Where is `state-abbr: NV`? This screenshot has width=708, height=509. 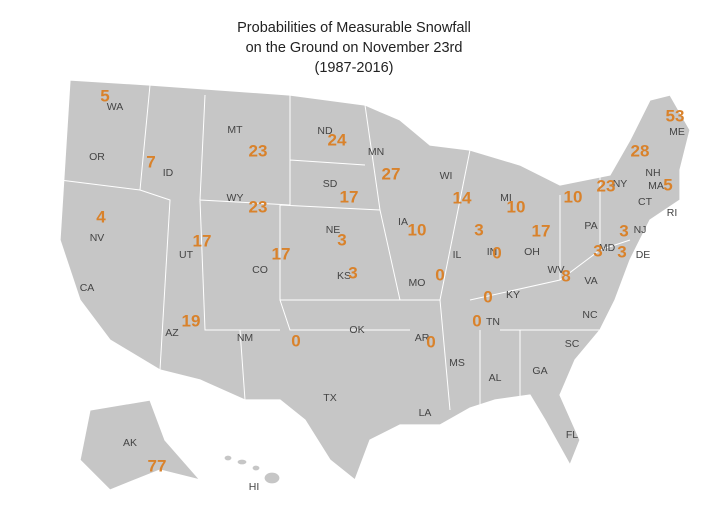 state-abbr: NV is located at coordinates (97, 238).